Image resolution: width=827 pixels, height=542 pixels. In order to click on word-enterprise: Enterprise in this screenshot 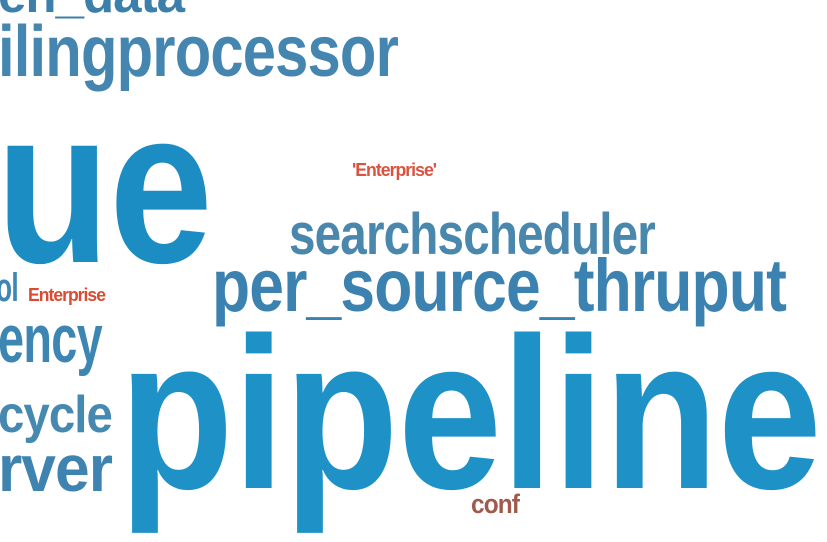, I will do `click(67, 295)`.